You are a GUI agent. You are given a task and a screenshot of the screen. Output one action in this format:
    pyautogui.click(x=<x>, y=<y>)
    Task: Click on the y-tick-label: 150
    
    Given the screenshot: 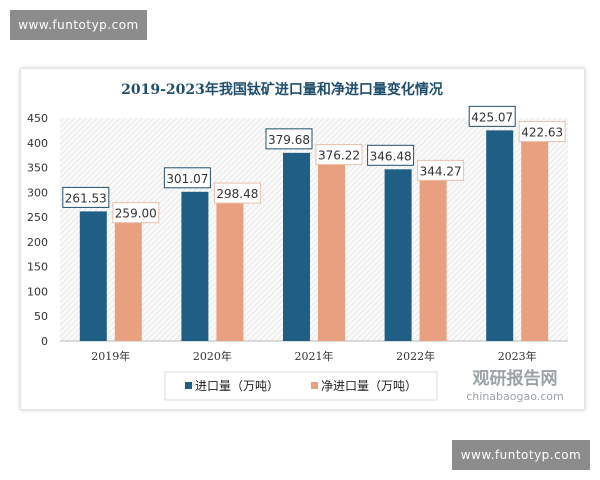 What is the action you would take?
    pyautogui.click(x=37, y=267)
    